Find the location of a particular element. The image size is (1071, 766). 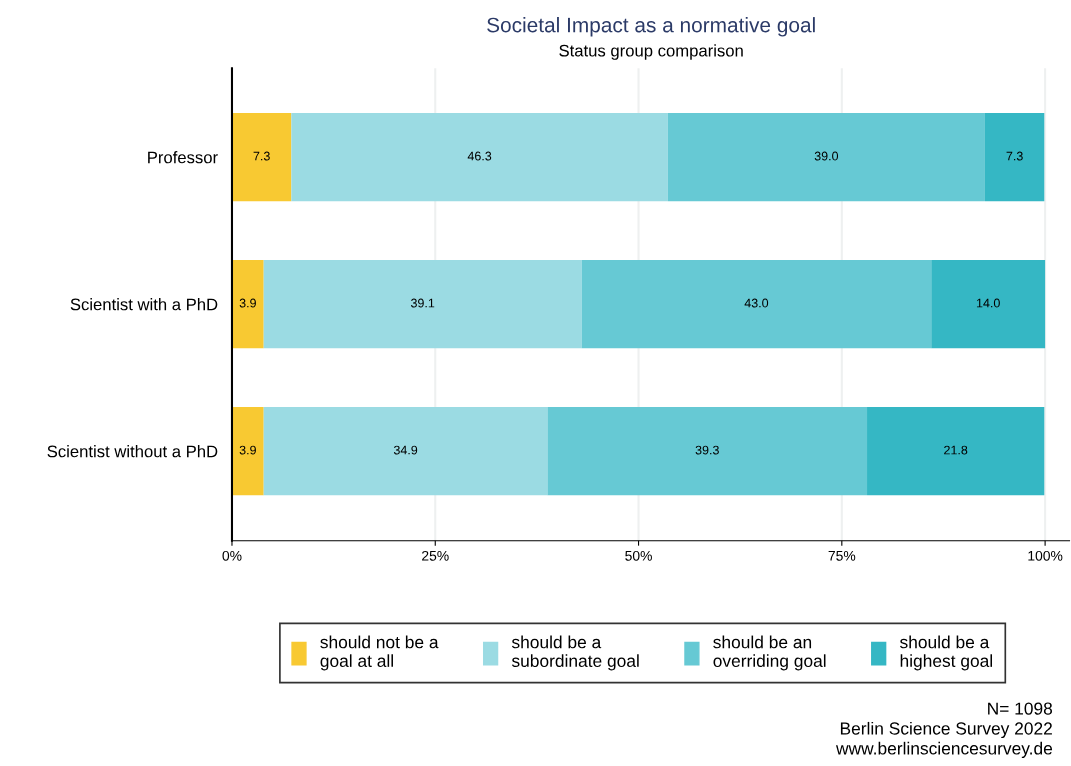

y-tick-label: Scientist without a PhD is located at coordinates (132, 451).